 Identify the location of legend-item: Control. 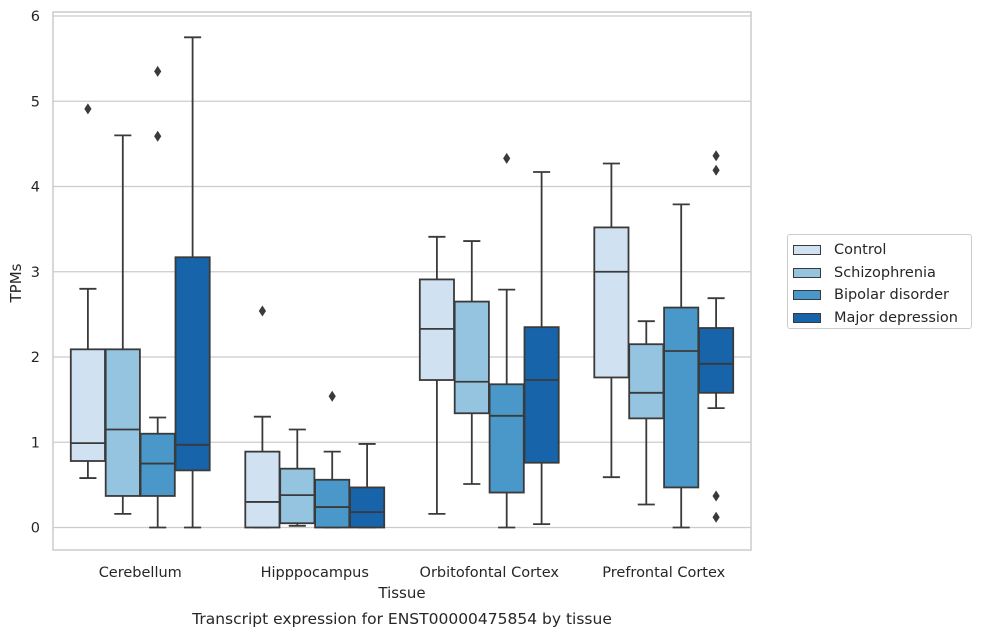
(881, 250).